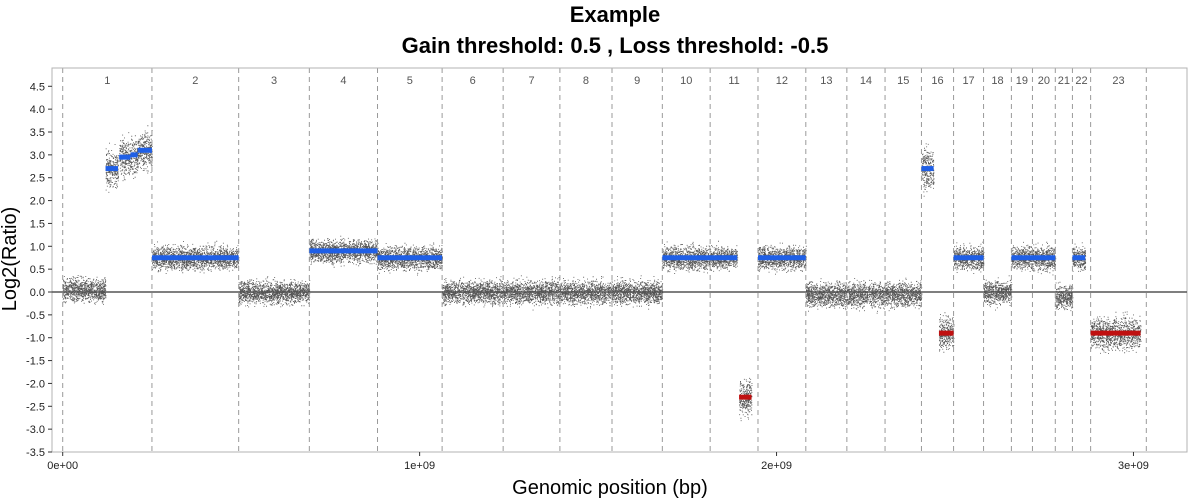 This screenshot has width=1200, height=500. Describe the element at coordinates (37, 87) in the screenshot. I see `y-tick-label: 4.5` at that location.